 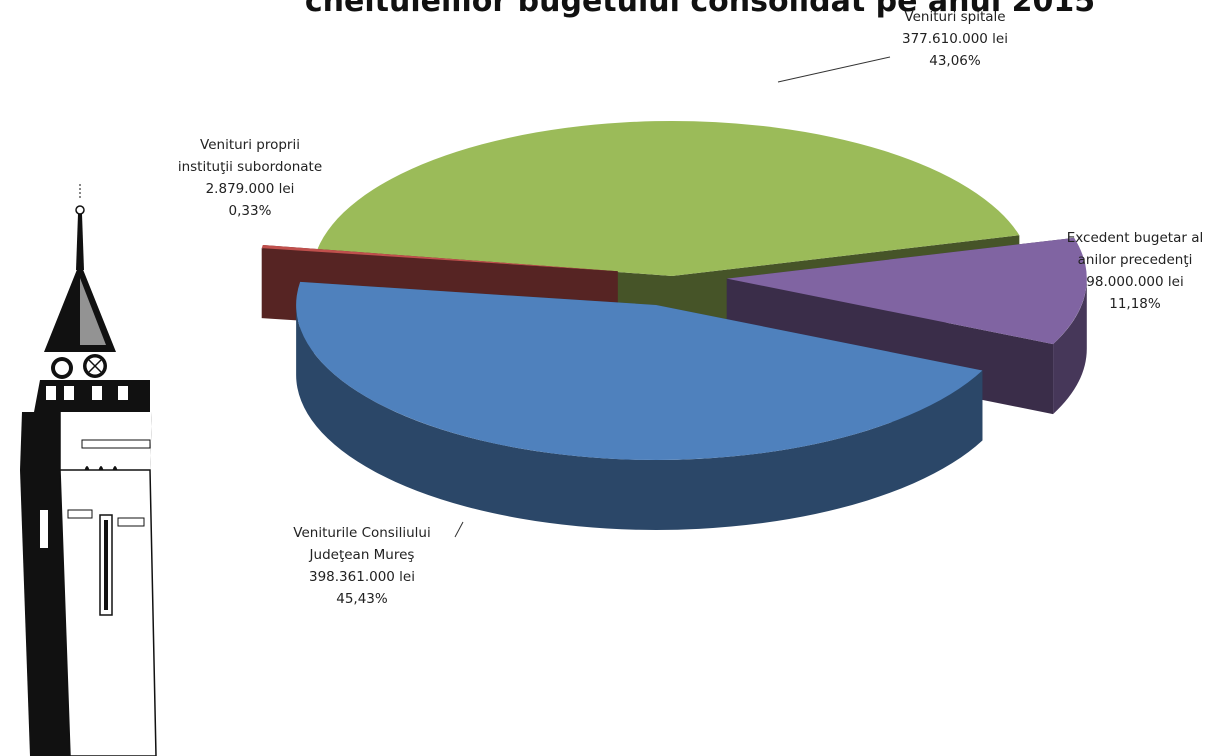 I want to click on slice-label-name: Venituri spitale, so click(x=955, y=17).